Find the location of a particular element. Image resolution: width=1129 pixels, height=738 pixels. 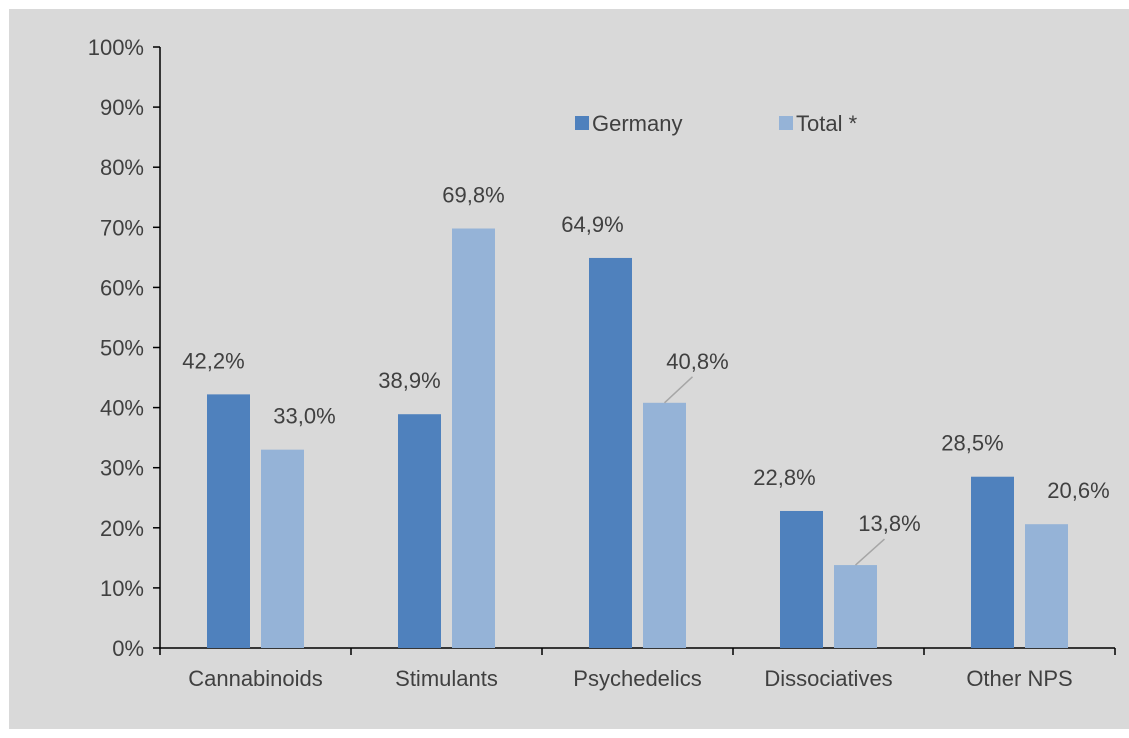

data-label: 20,6% is located at coordinates (1078, 490).